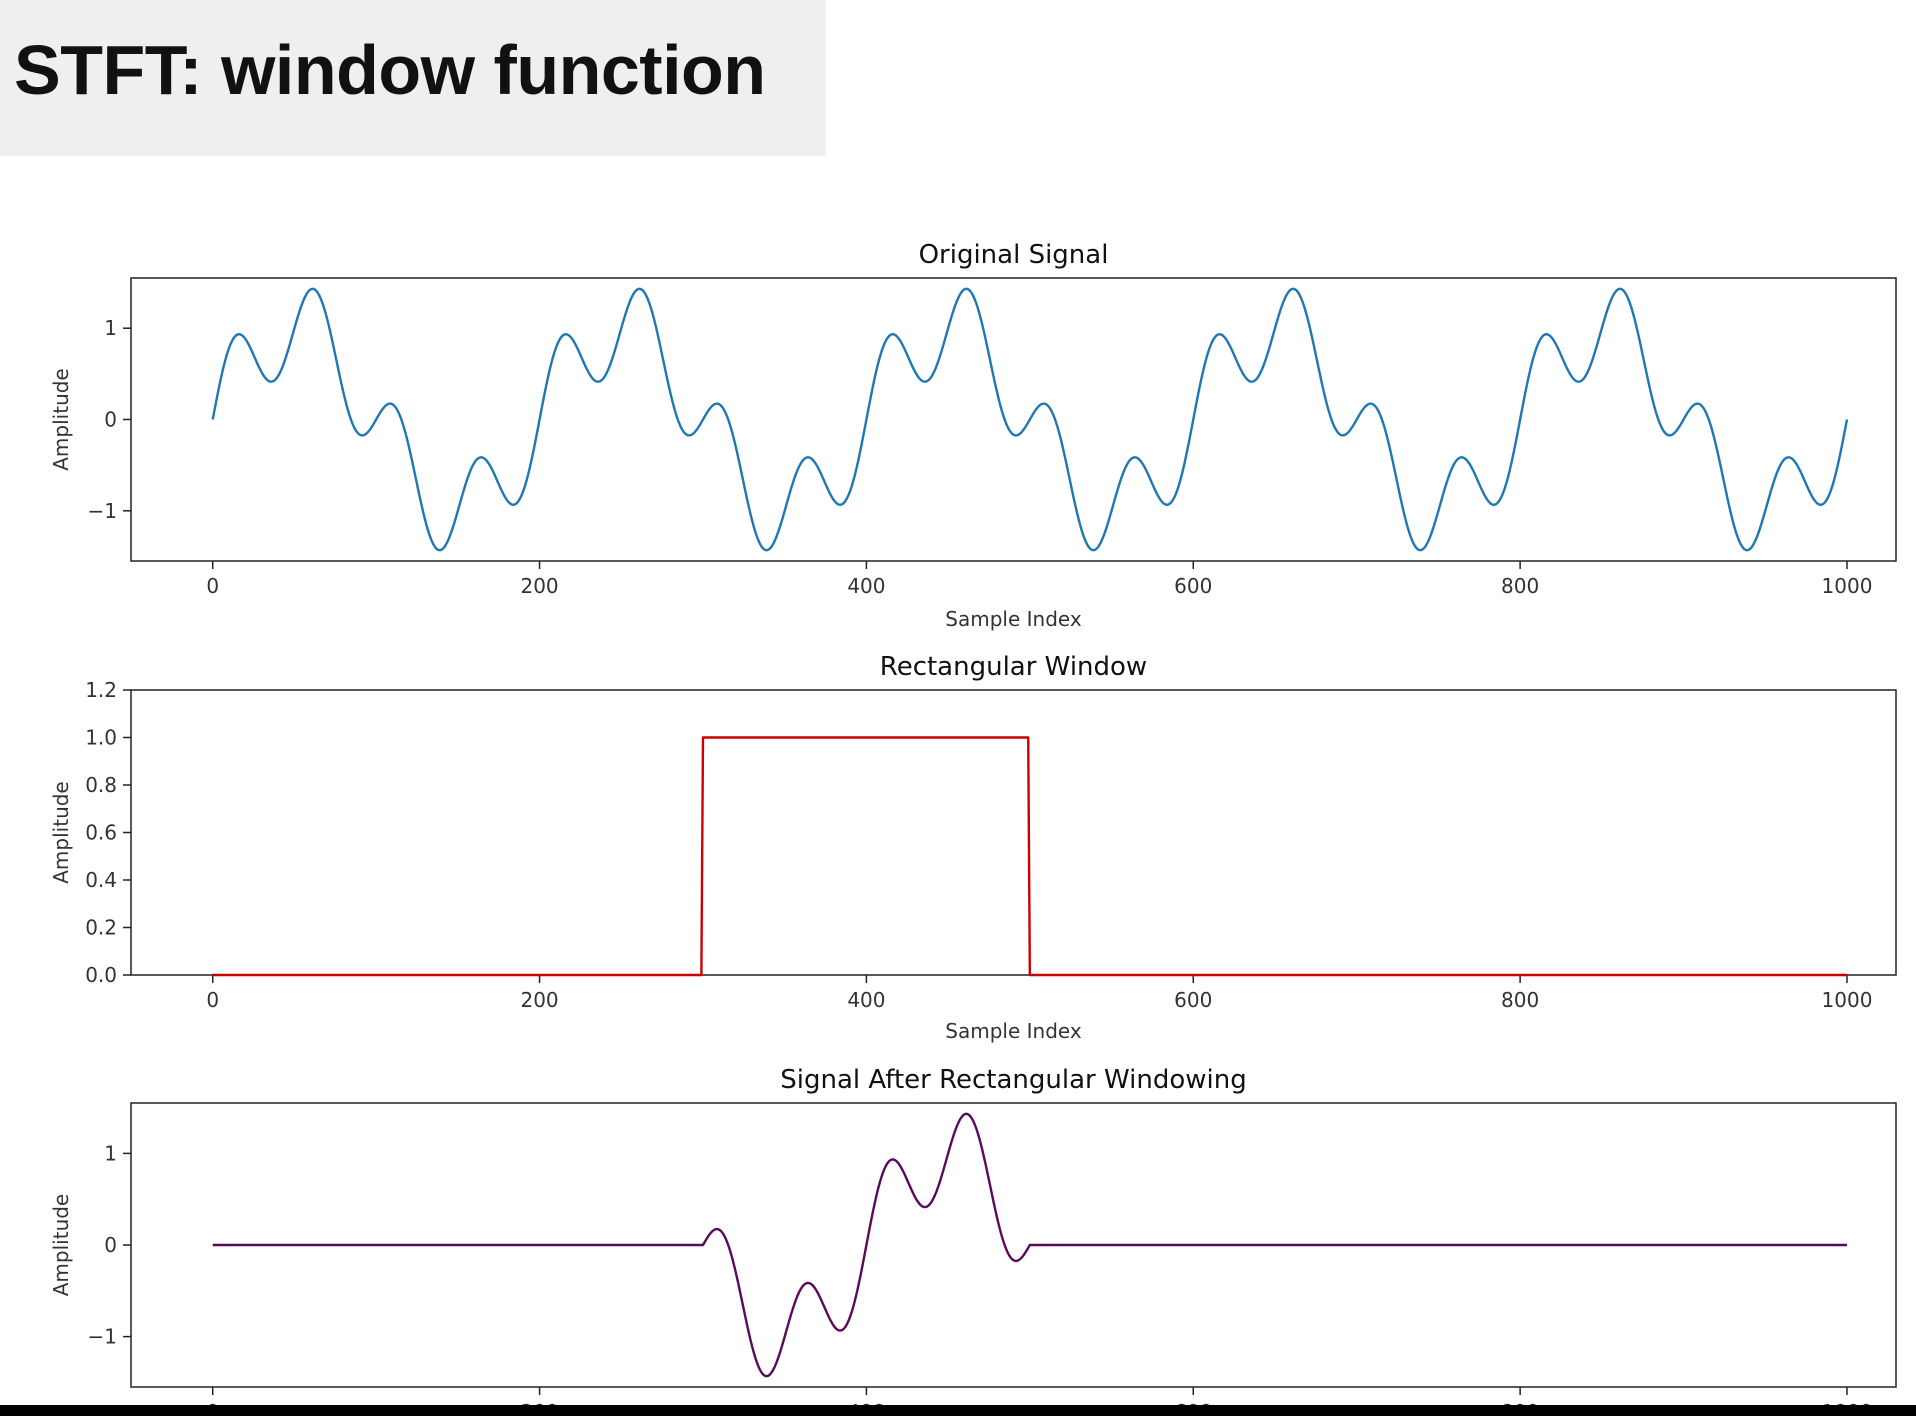  What do you see at coordinates (110, 1245) in the screenshot?
I see `chart-3-ytick-label: 0` at bounding box center [110, 1245].